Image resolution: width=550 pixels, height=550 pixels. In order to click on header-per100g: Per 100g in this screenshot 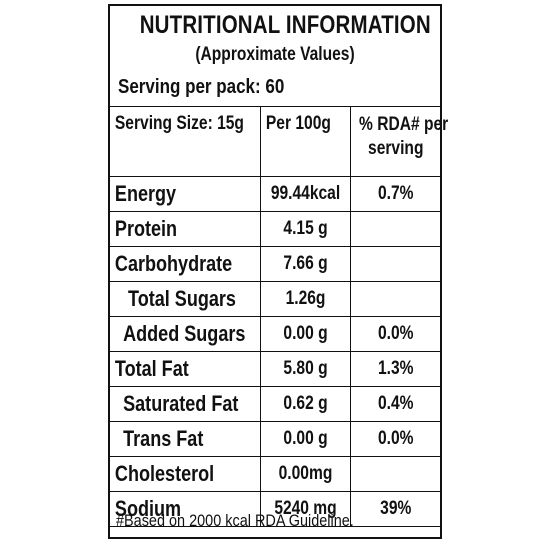, I will do `click(298, 123)`.